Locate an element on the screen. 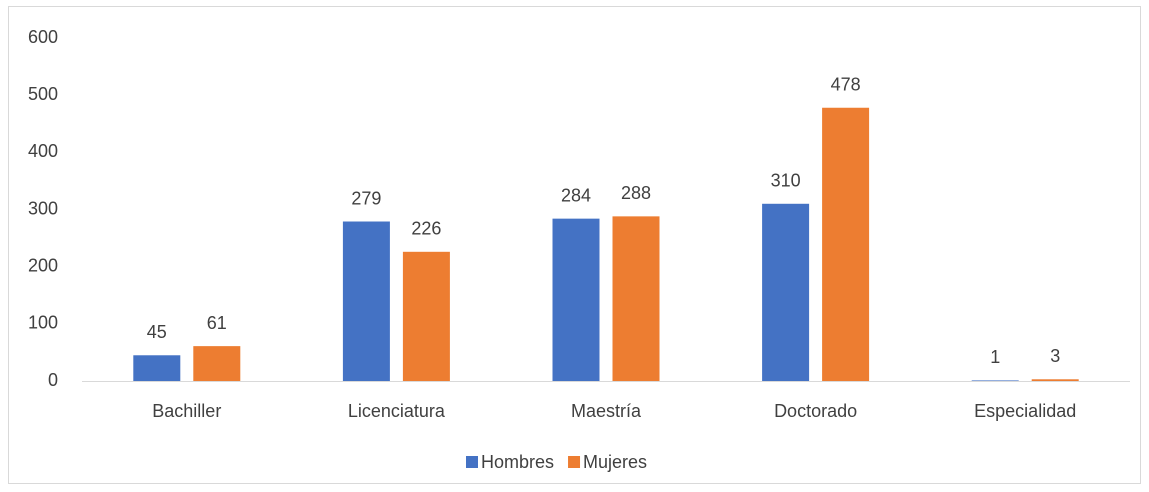  x-tick-label: Doctorado is located at coordinates (815, 411).